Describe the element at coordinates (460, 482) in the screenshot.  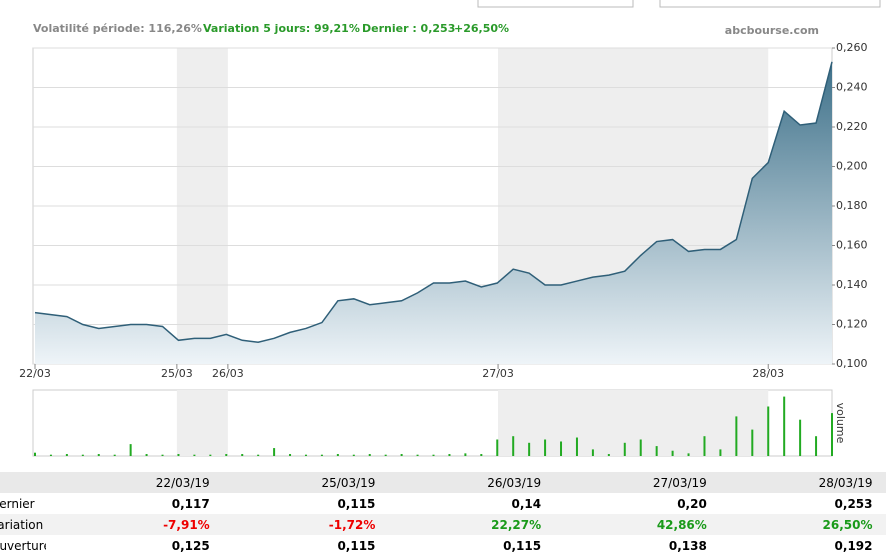
I see `cell: 26/03/19` at that location.